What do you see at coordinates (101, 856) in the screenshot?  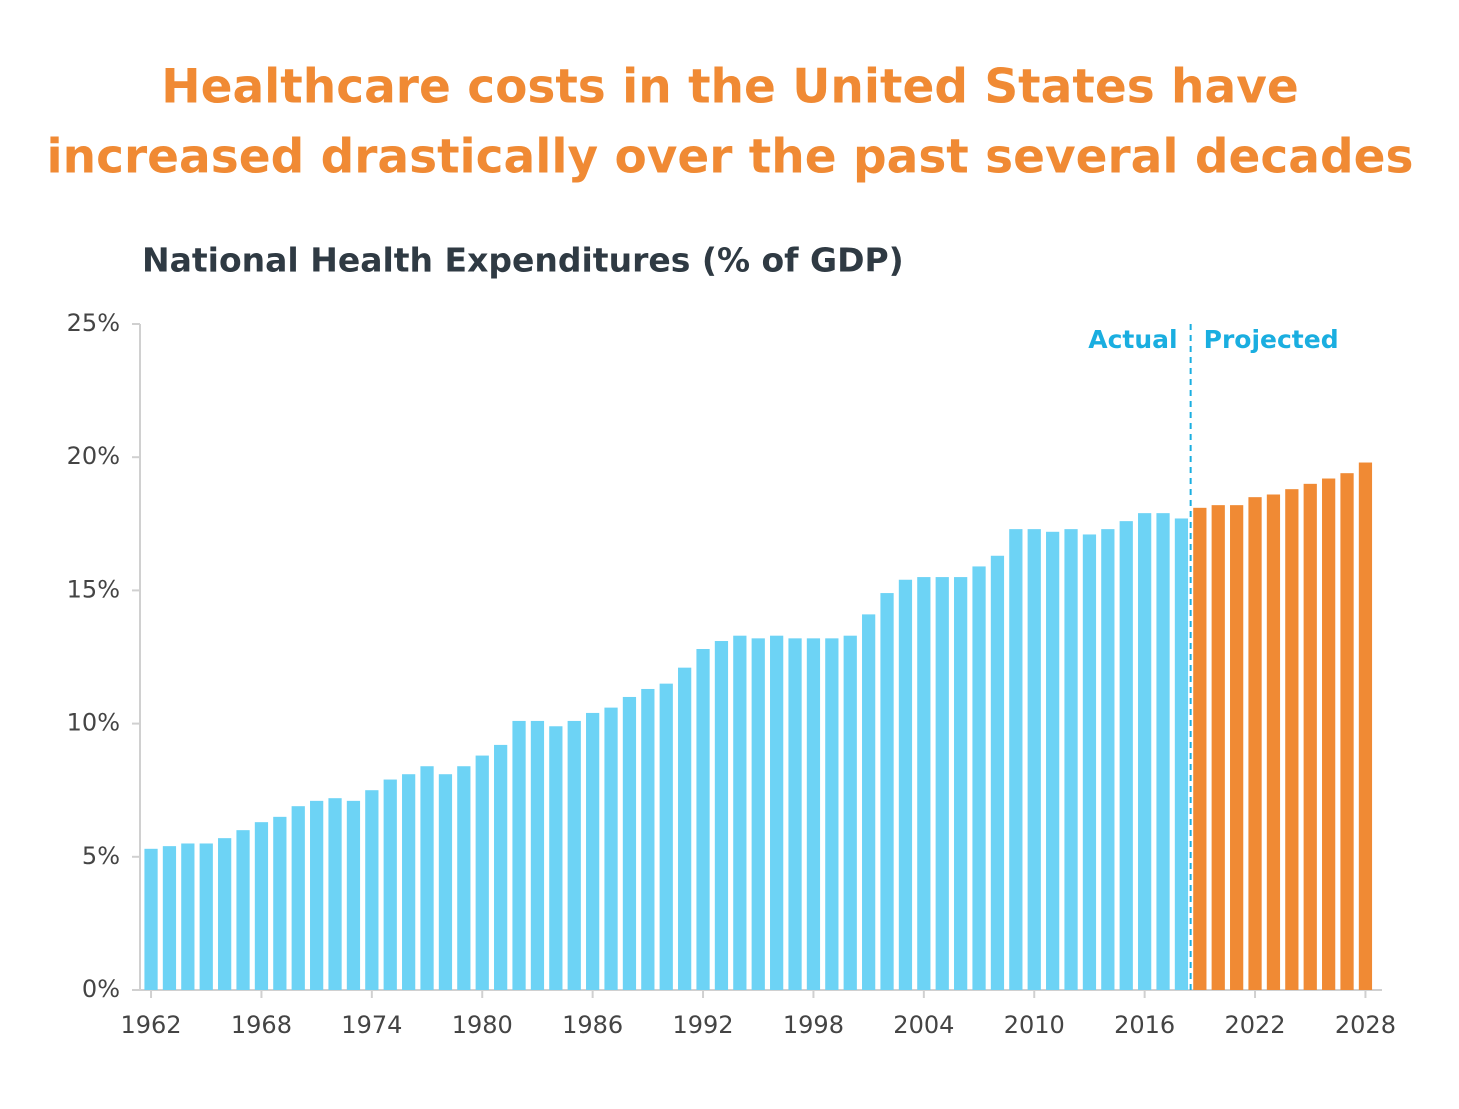 I see `y-tick-label: 5%` at bounding box center [101, 856].